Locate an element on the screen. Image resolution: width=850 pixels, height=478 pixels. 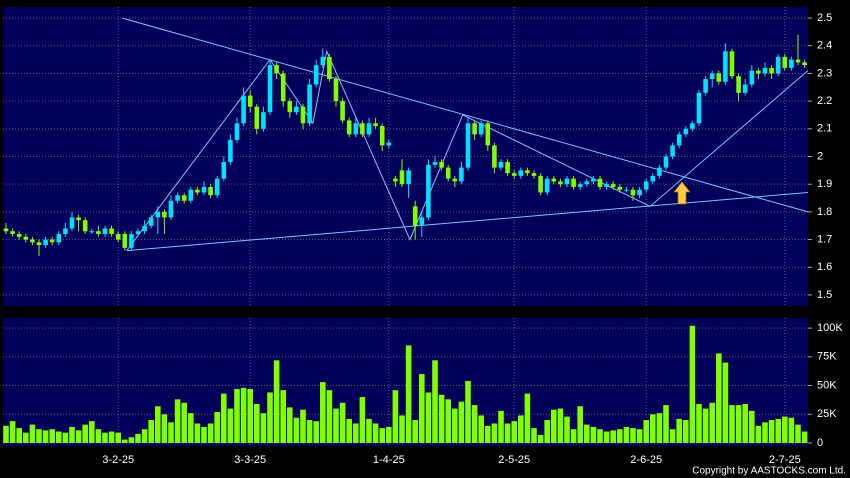
y2-tick-label: 25K is located at coordinates (827, 414).